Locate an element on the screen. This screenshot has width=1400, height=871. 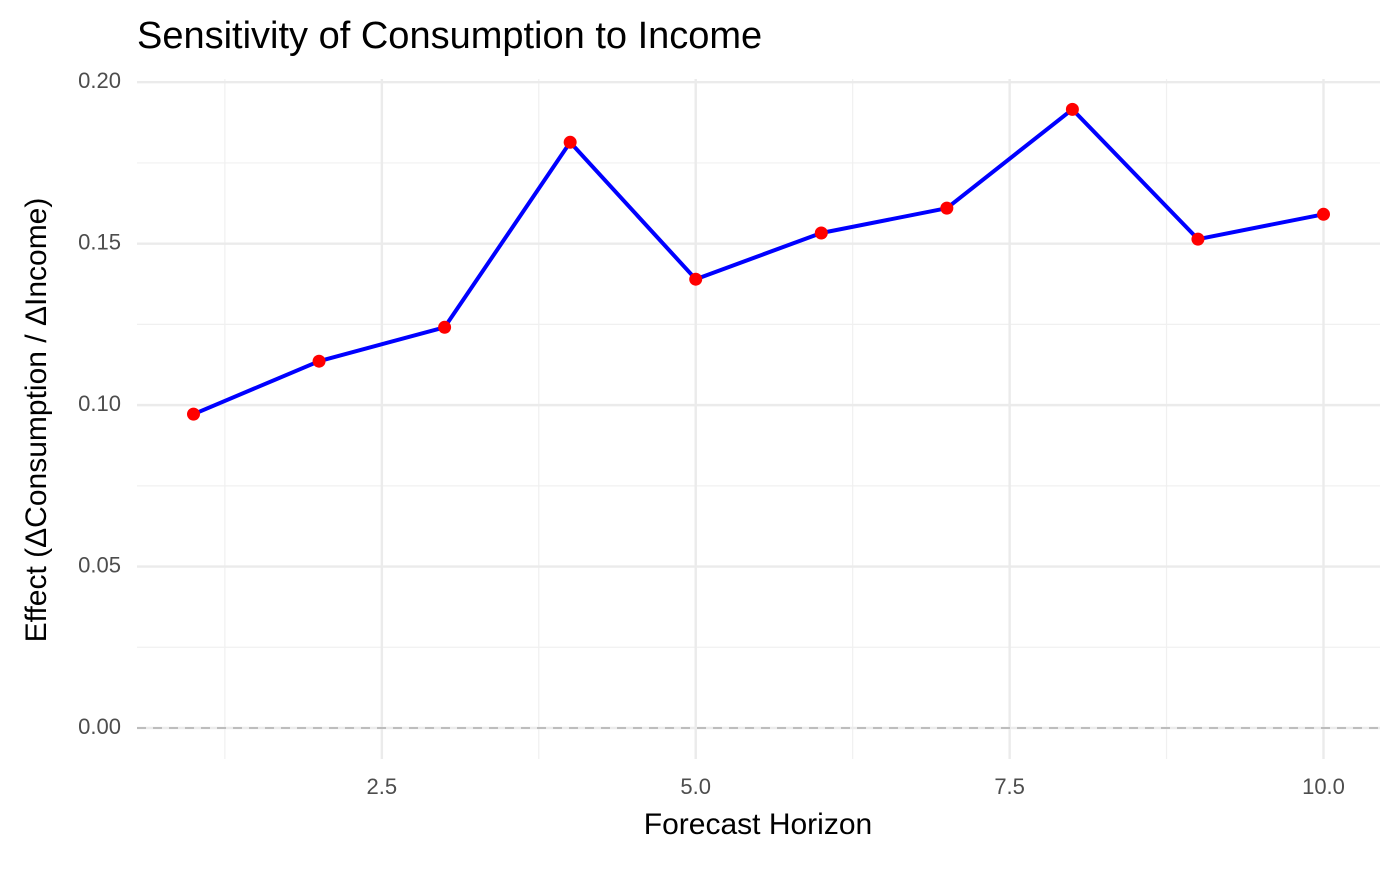
y-axis-label: Effect (ΔConsumption / ΔIncome) is located at coordinates (36, 420).